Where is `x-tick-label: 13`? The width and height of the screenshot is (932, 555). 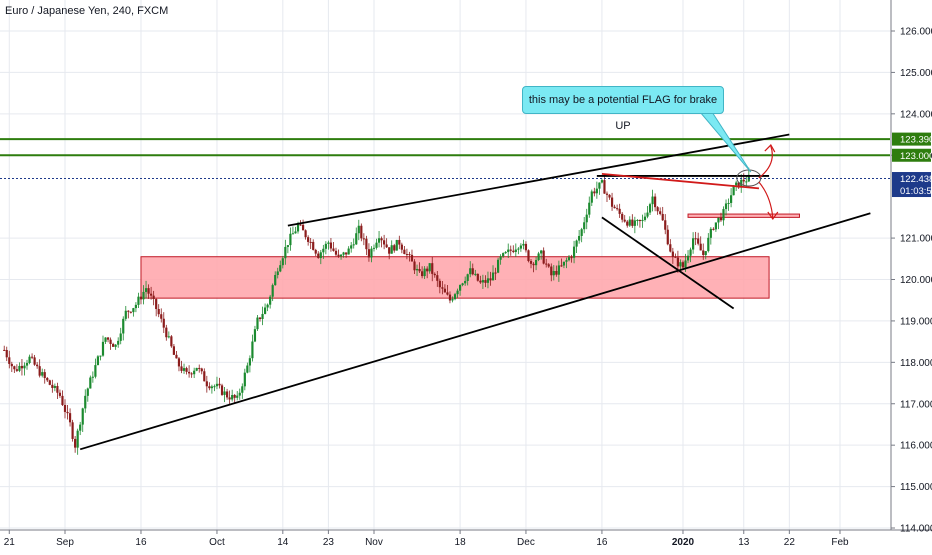 x-tick-label: 13 is located at coordinates (744, 542).